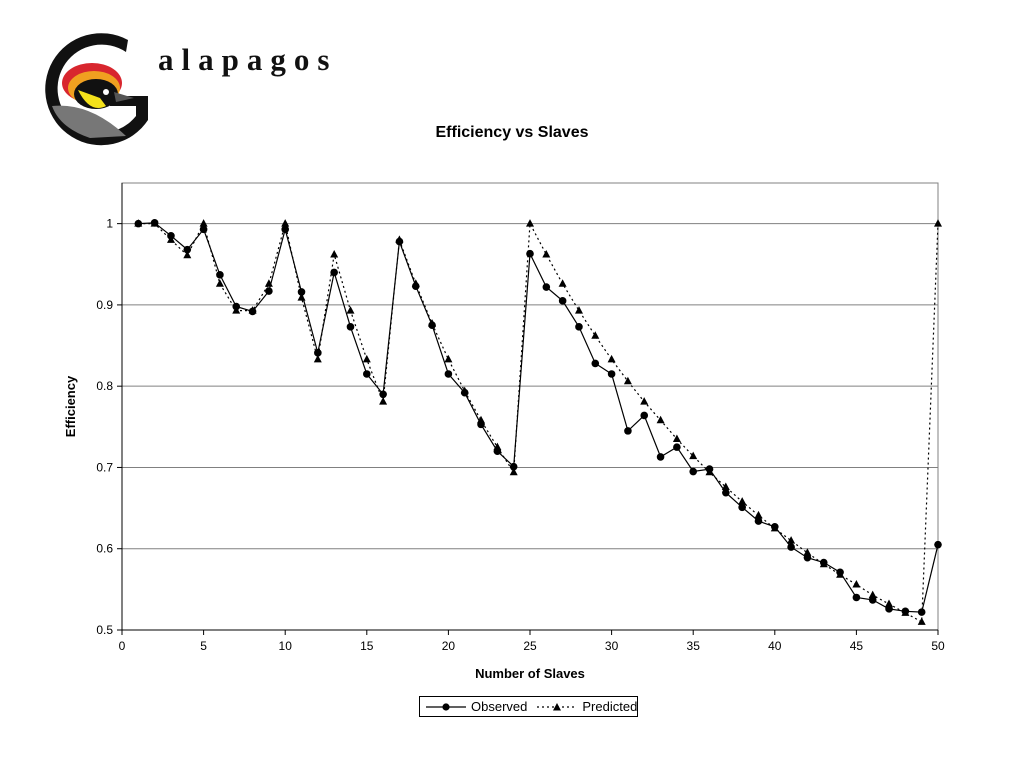 Image resolution: width=1024 pixels, height=768 pixels. What do you see at coordinates (104, 305) in the screenshot?
I see `y-tick-label: 0.9` at bounding box center [104, 305].